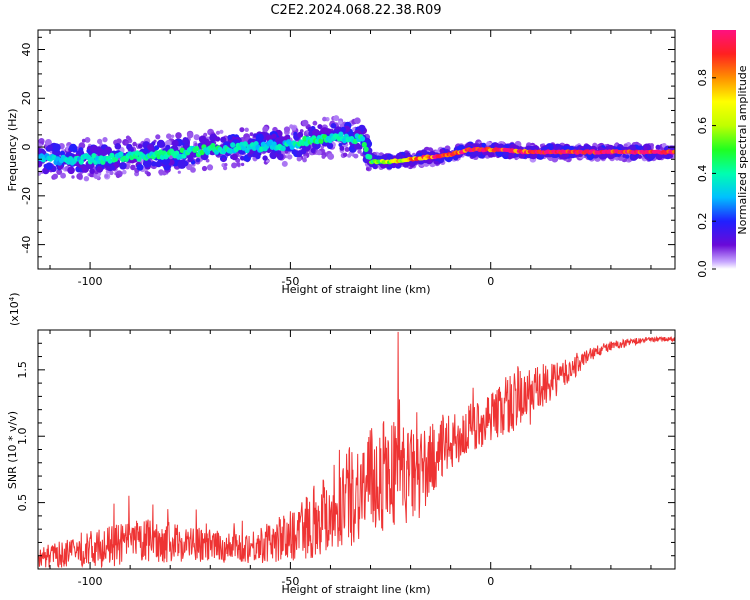 The height and width of the screenshot is (600, 750). What do you see at coordinates (26, 50) in the screenshot?
I see `y-tick-label: 40` at bounding box center [26, 50].